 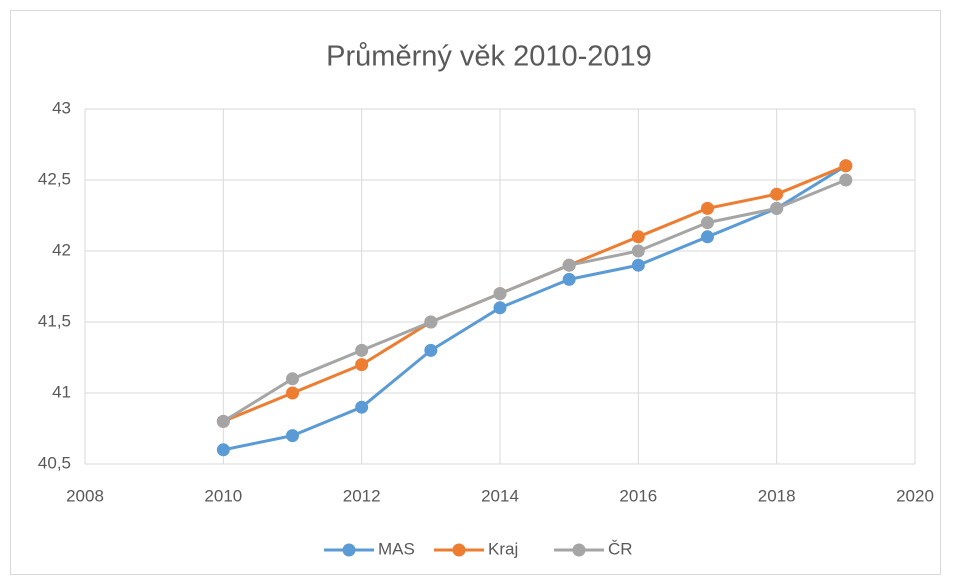 What do you see at coordinates (223, 495) in the screenshot?
I see `x-tick-label: 2010` at bounding box center [223, 495].